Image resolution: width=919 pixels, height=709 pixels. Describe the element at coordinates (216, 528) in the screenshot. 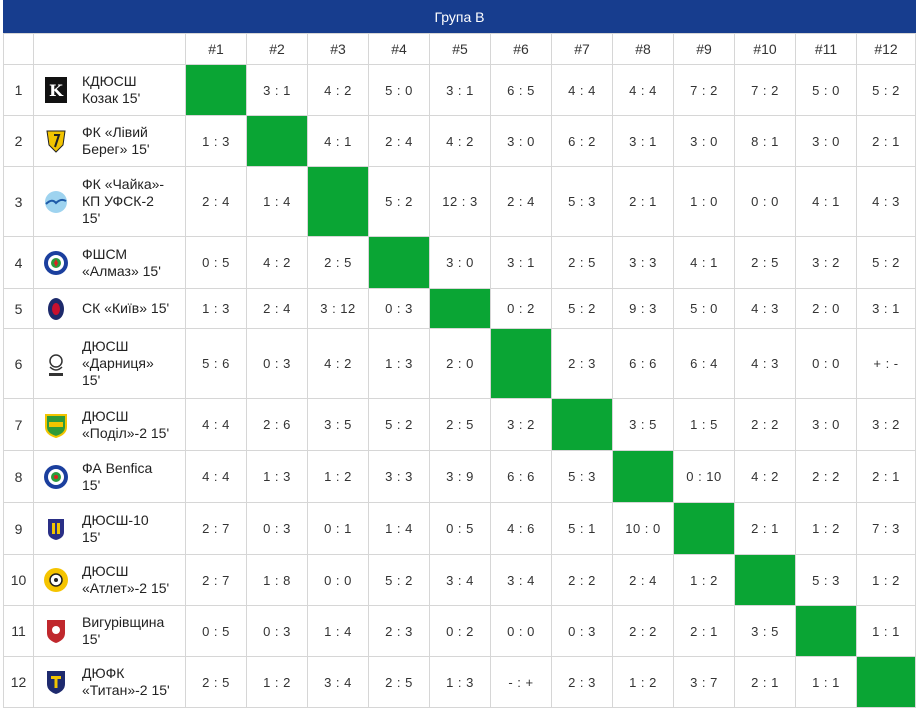

I see `match-score: 2 : 7` at that location.